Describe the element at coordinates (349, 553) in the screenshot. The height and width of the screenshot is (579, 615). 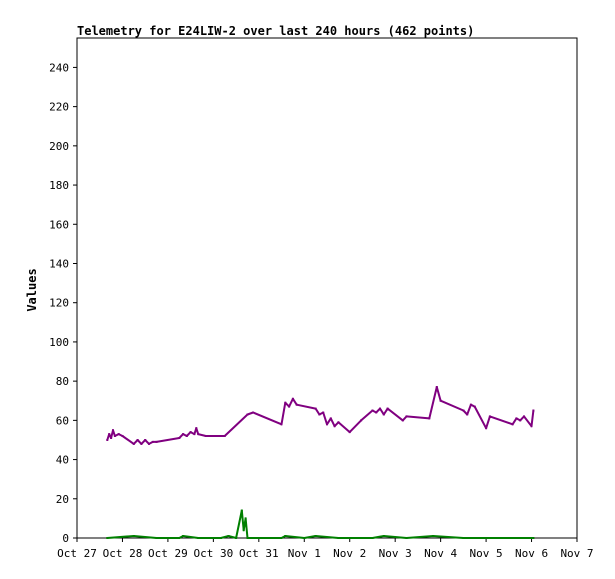
I see `x-tick-label: Nov 2` at that location.